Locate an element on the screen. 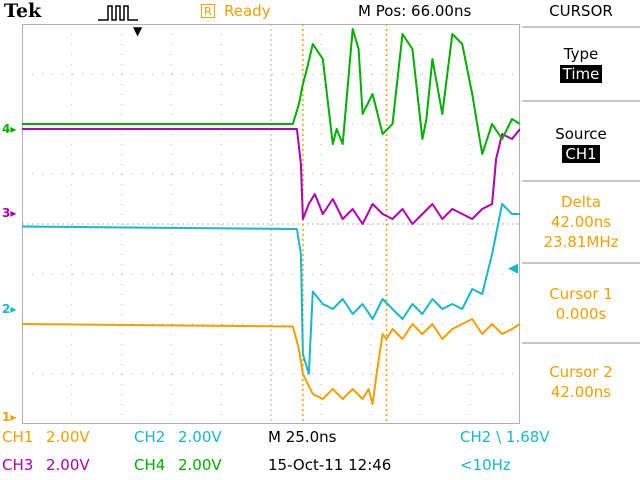 The width and height of the screenshot is (640, 480). trigger-frequency: <10Hz is located at coordinates (485, 465).